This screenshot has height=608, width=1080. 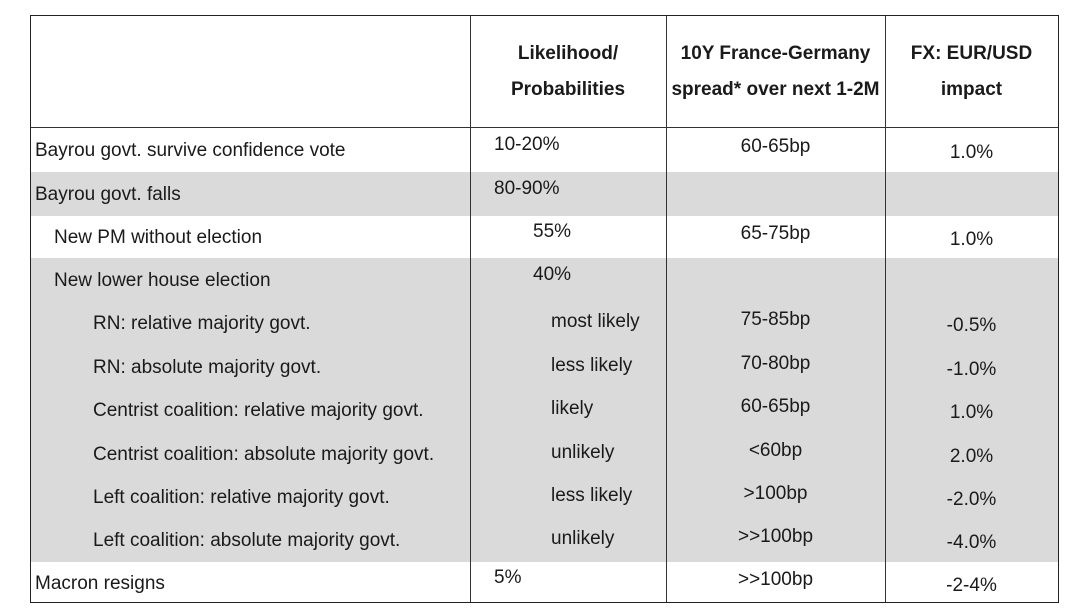 What do you see at coordinates (552, 274) in the screenshot?
I see `likelihood-value: 40%` at bounding box center [552, 274].